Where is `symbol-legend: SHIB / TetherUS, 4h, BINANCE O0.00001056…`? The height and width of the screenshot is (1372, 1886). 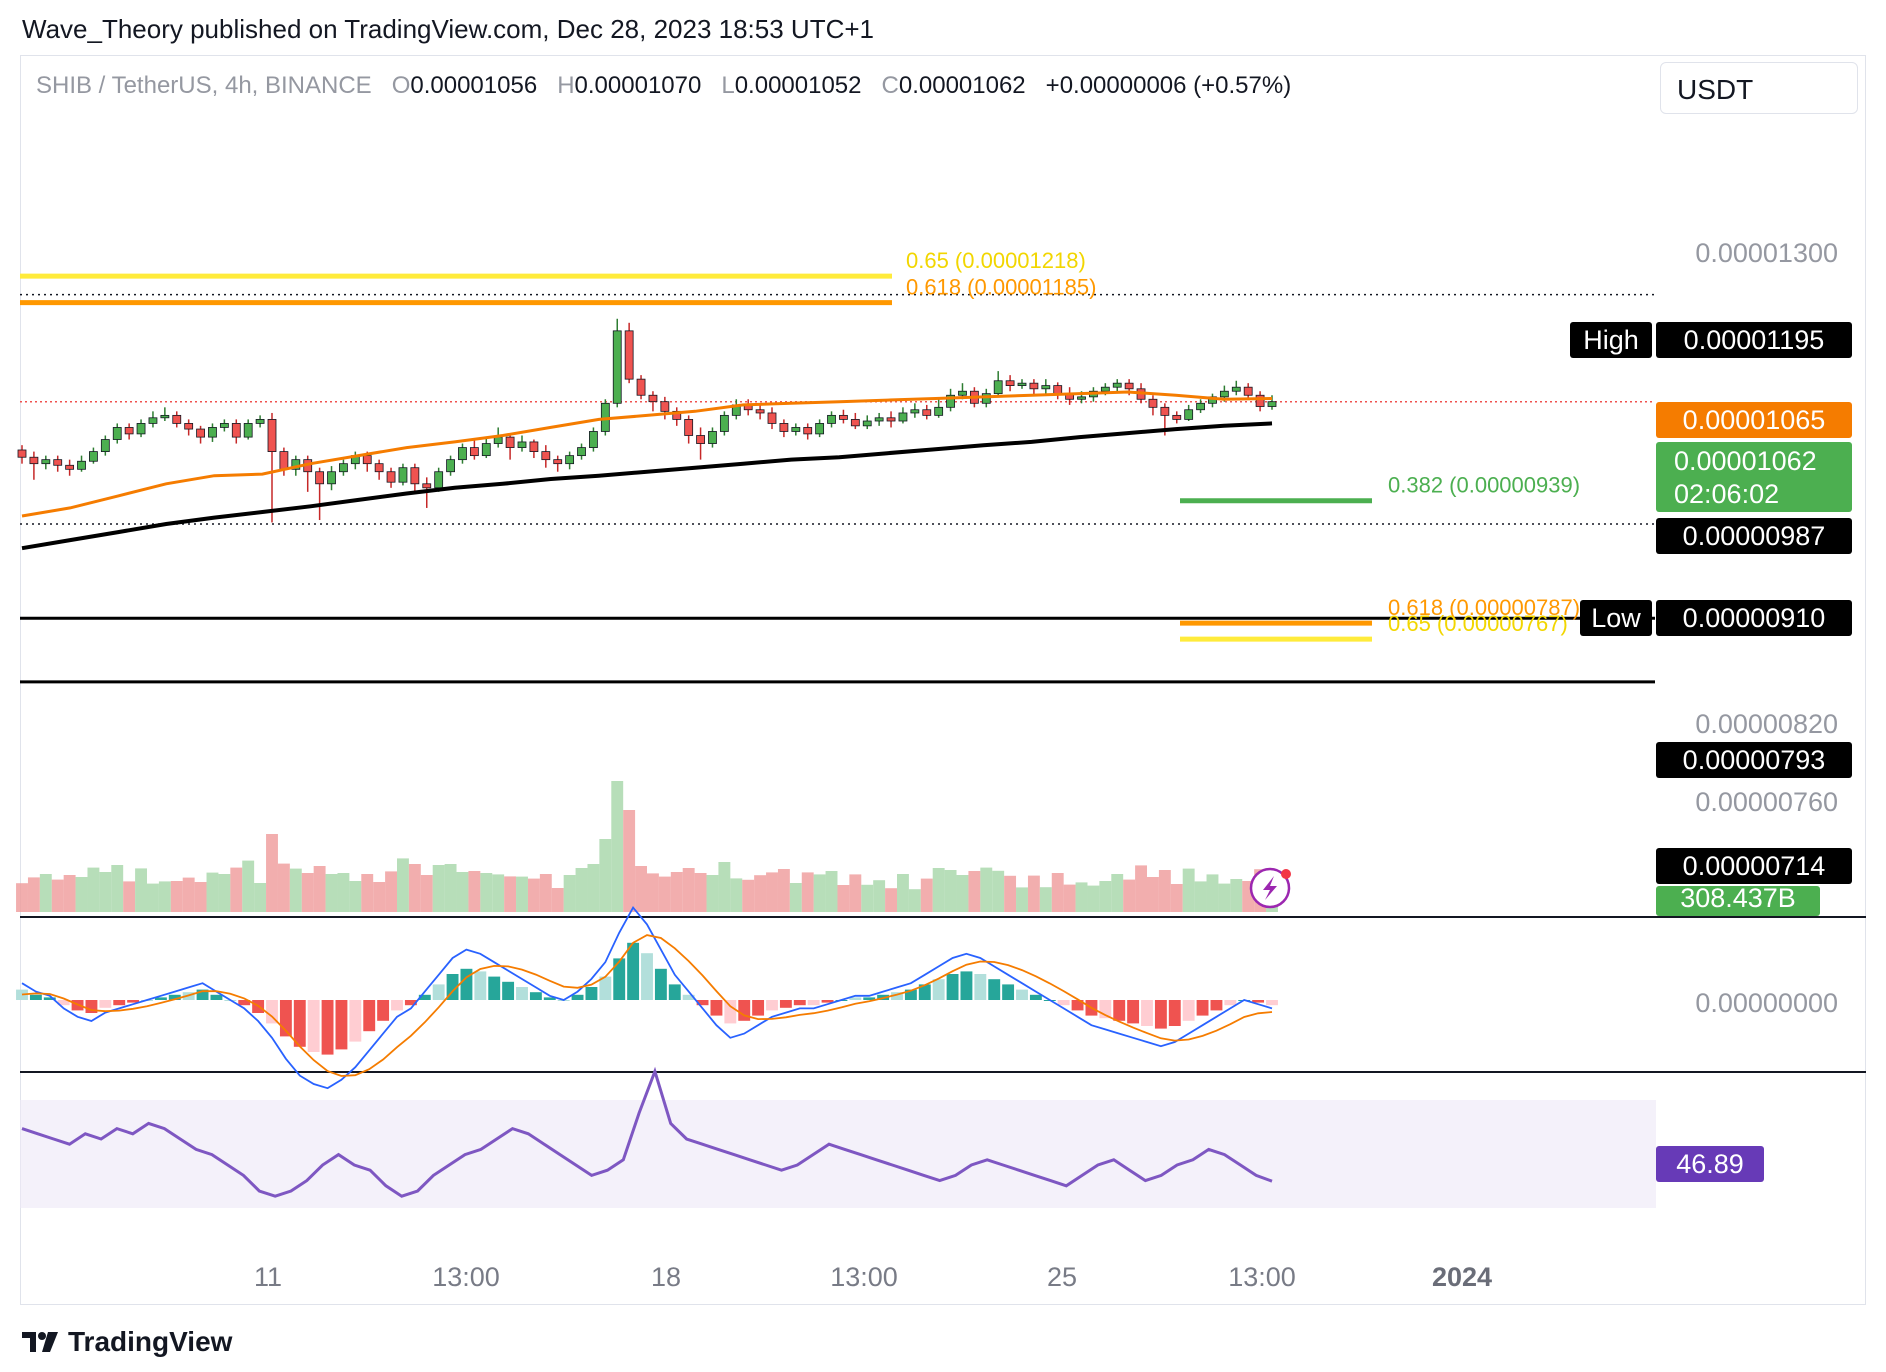
symbol-legend: SHIB / TetherUS, 4h, BINANCE O0.00001056… is located at coordinates (663, 86).